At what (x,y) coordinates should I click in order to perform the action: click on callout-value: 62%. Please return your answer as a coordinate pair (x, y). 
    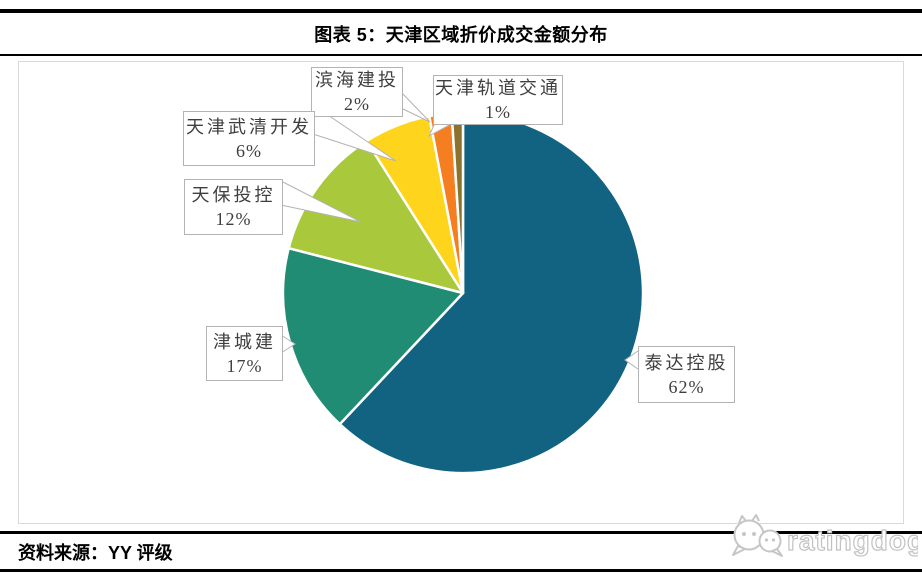
    Looking at the image, I should click on (686, 386).